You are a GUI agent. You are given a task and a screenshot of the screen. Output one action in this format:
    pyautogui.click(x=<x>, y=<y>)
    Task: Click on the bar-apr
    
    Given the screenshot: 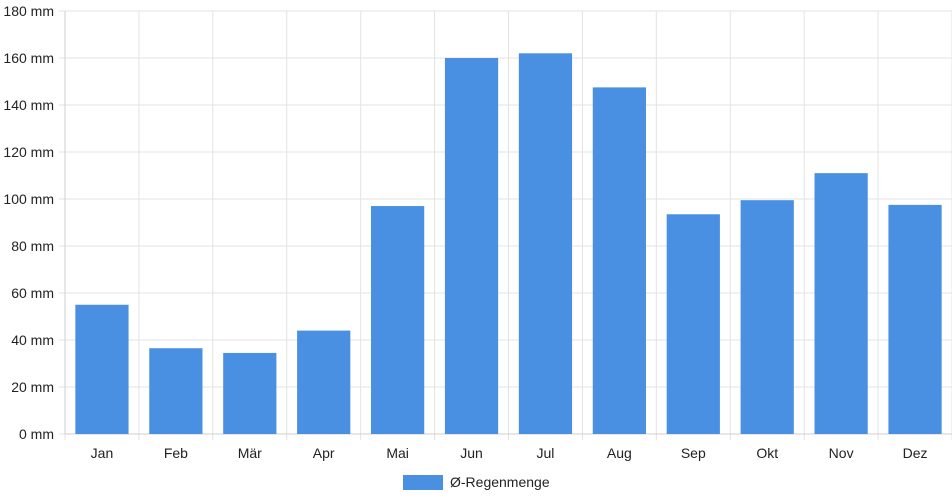 What is the action you would take?
    pyautogui.click(x=324, y=382)
    